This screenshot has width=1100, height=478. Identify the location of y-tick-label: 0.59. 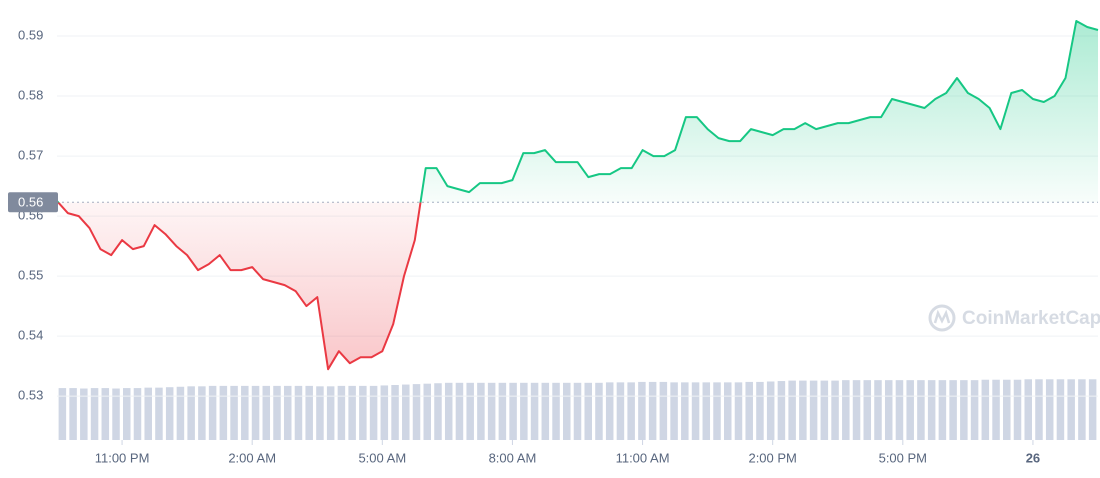
(30, 34).